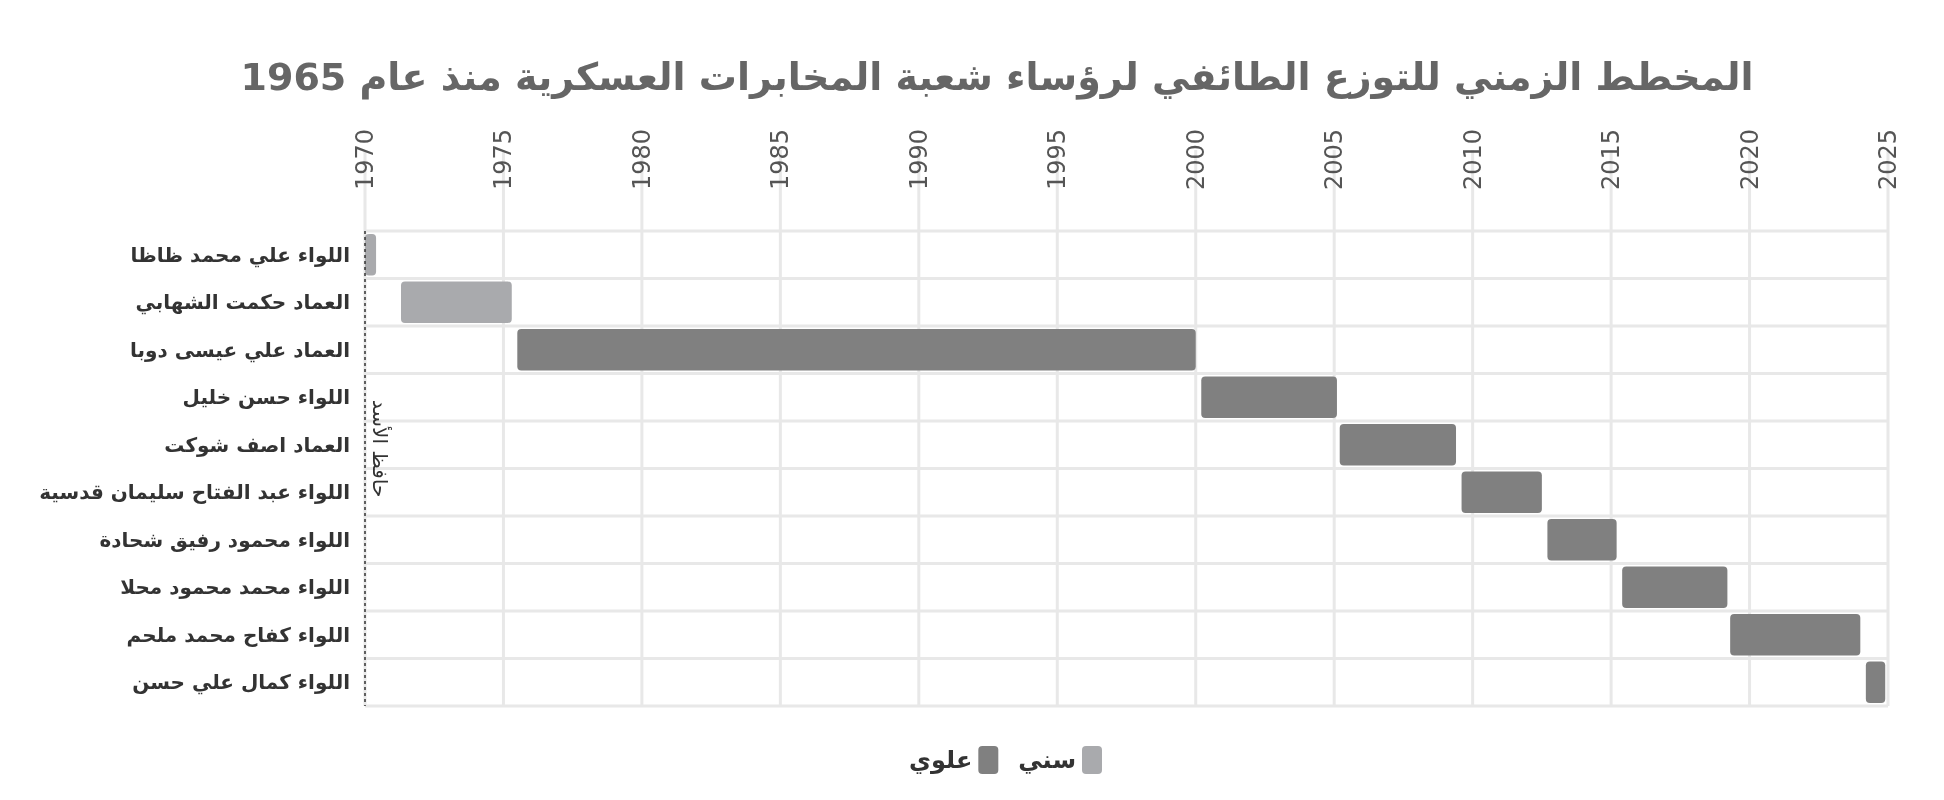  Describe the element at coordinates (194, 492) in the screenshot. I see `y-tick-label: اللواء عبد الفتاح سليمان قدسية` at that location.